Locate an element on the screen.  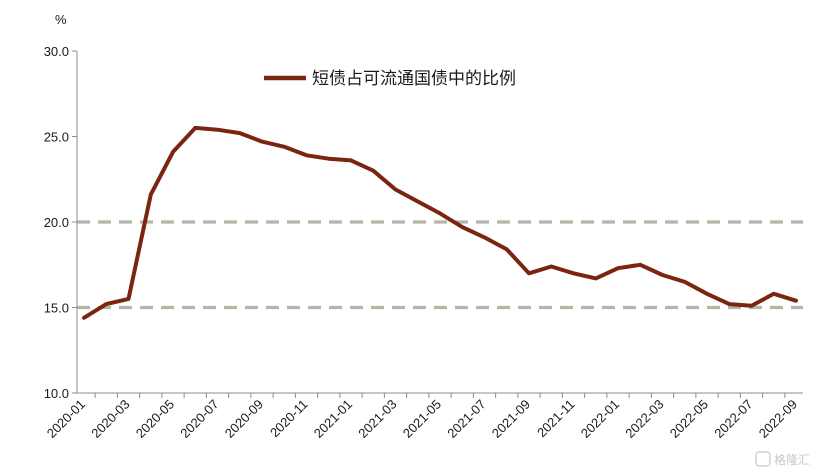
watermark: 格隆汇 is located at coordinates (782, 459).